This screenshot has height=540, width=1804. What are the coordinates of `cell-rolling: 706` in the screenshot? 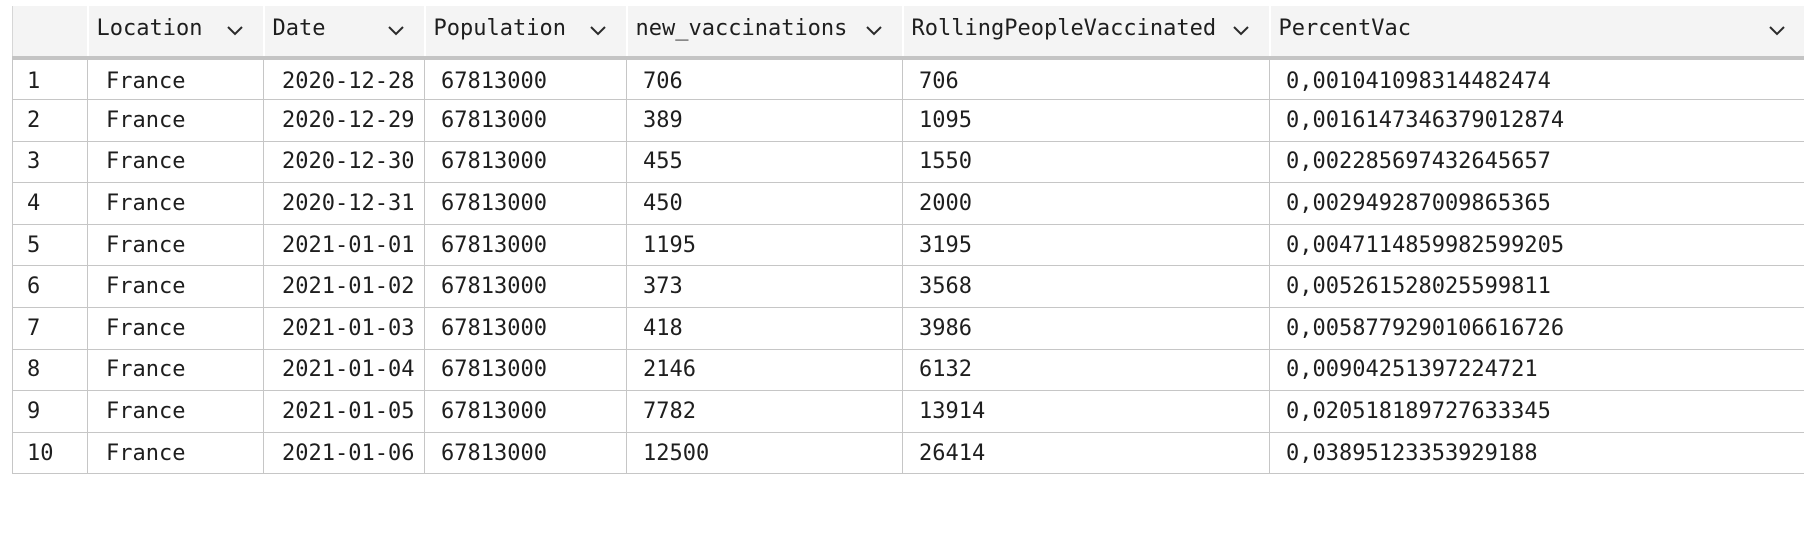 It's located at (1086, 79).